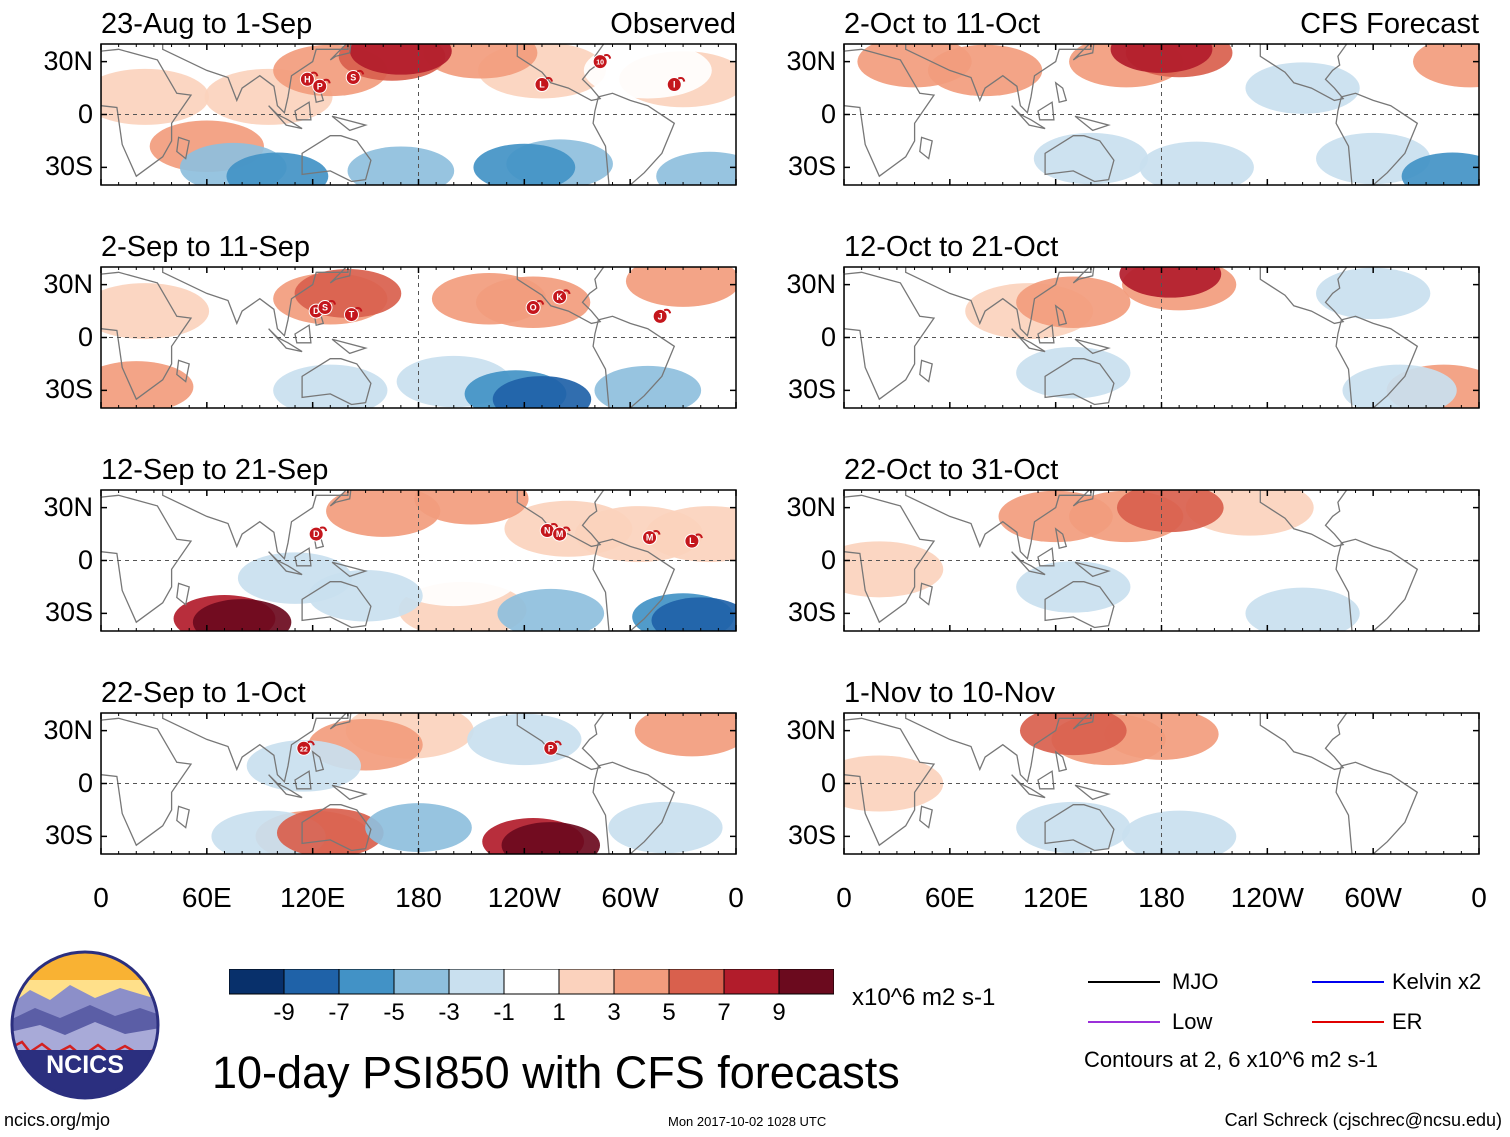  What do you see at coordinates (692, 541) in the screenshot?
I see `storm-label: L` at bounding box center [692, 541].